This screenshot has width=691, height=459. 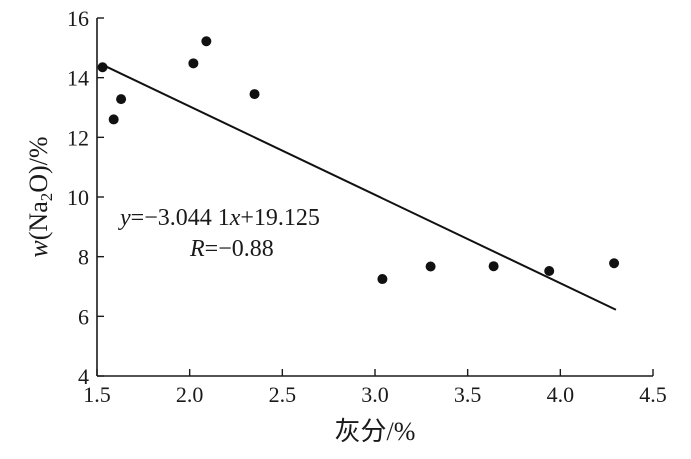 I want to click on x-tick-label: 2.5, so click(x=283, y=394).